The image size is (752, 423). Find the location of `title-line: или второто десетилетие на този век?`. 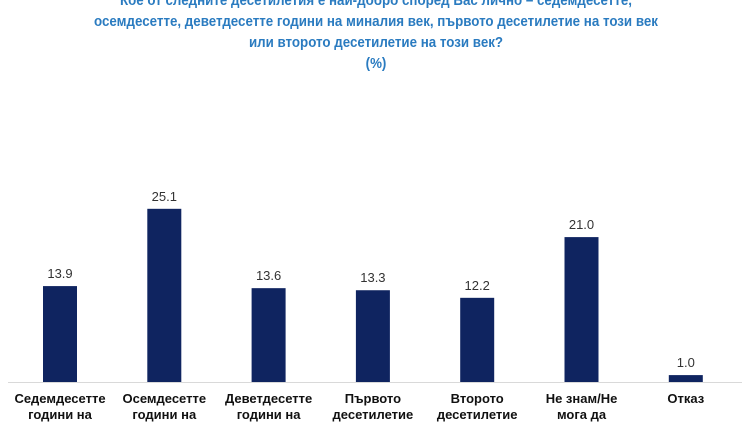

title-line: или второто десетилетие на този век? is located at coordinates (376, 43).